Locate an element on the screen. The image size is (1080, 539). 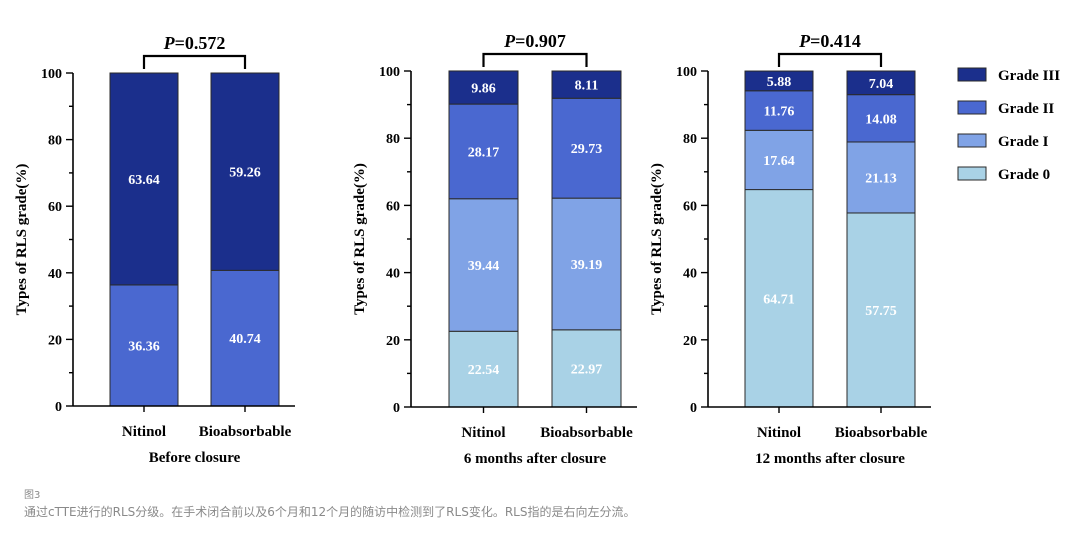
data-label: 64.71 is located at coordinates (779, 299).